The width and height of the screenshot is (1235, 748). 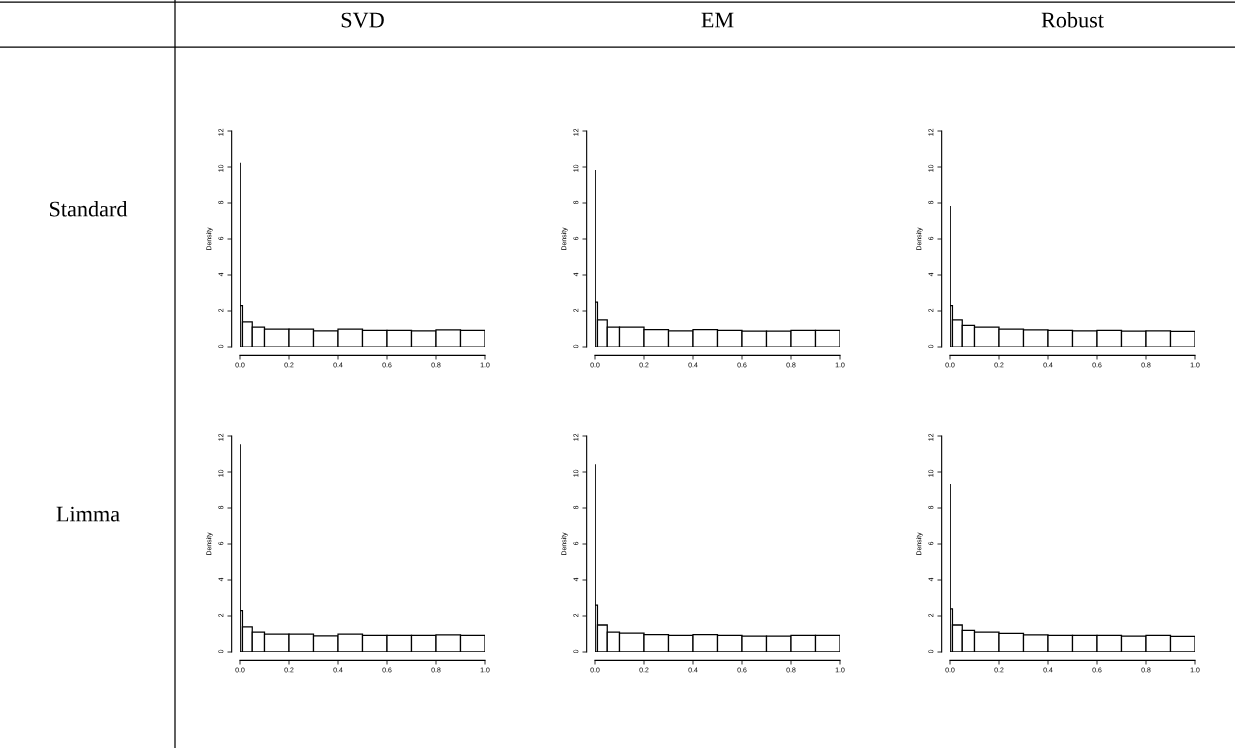 I want to click on chart-title: Robust, so click(x=1072, y=19).